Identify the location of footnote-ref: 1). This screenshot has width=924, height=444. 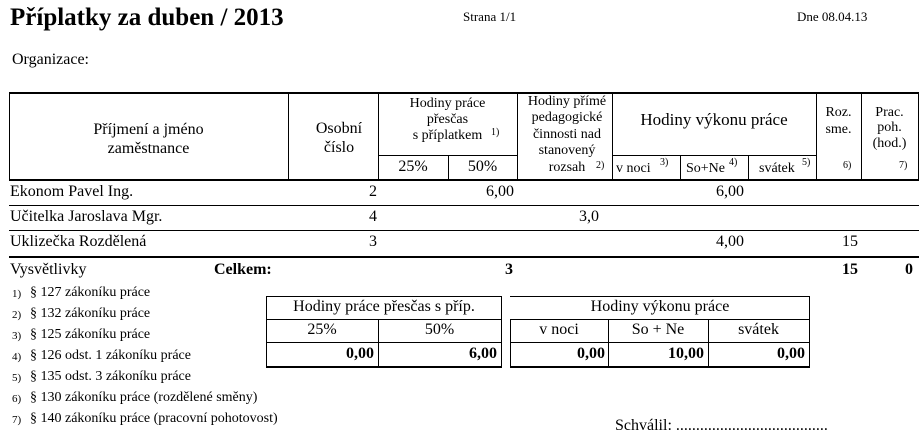
(495, 132).